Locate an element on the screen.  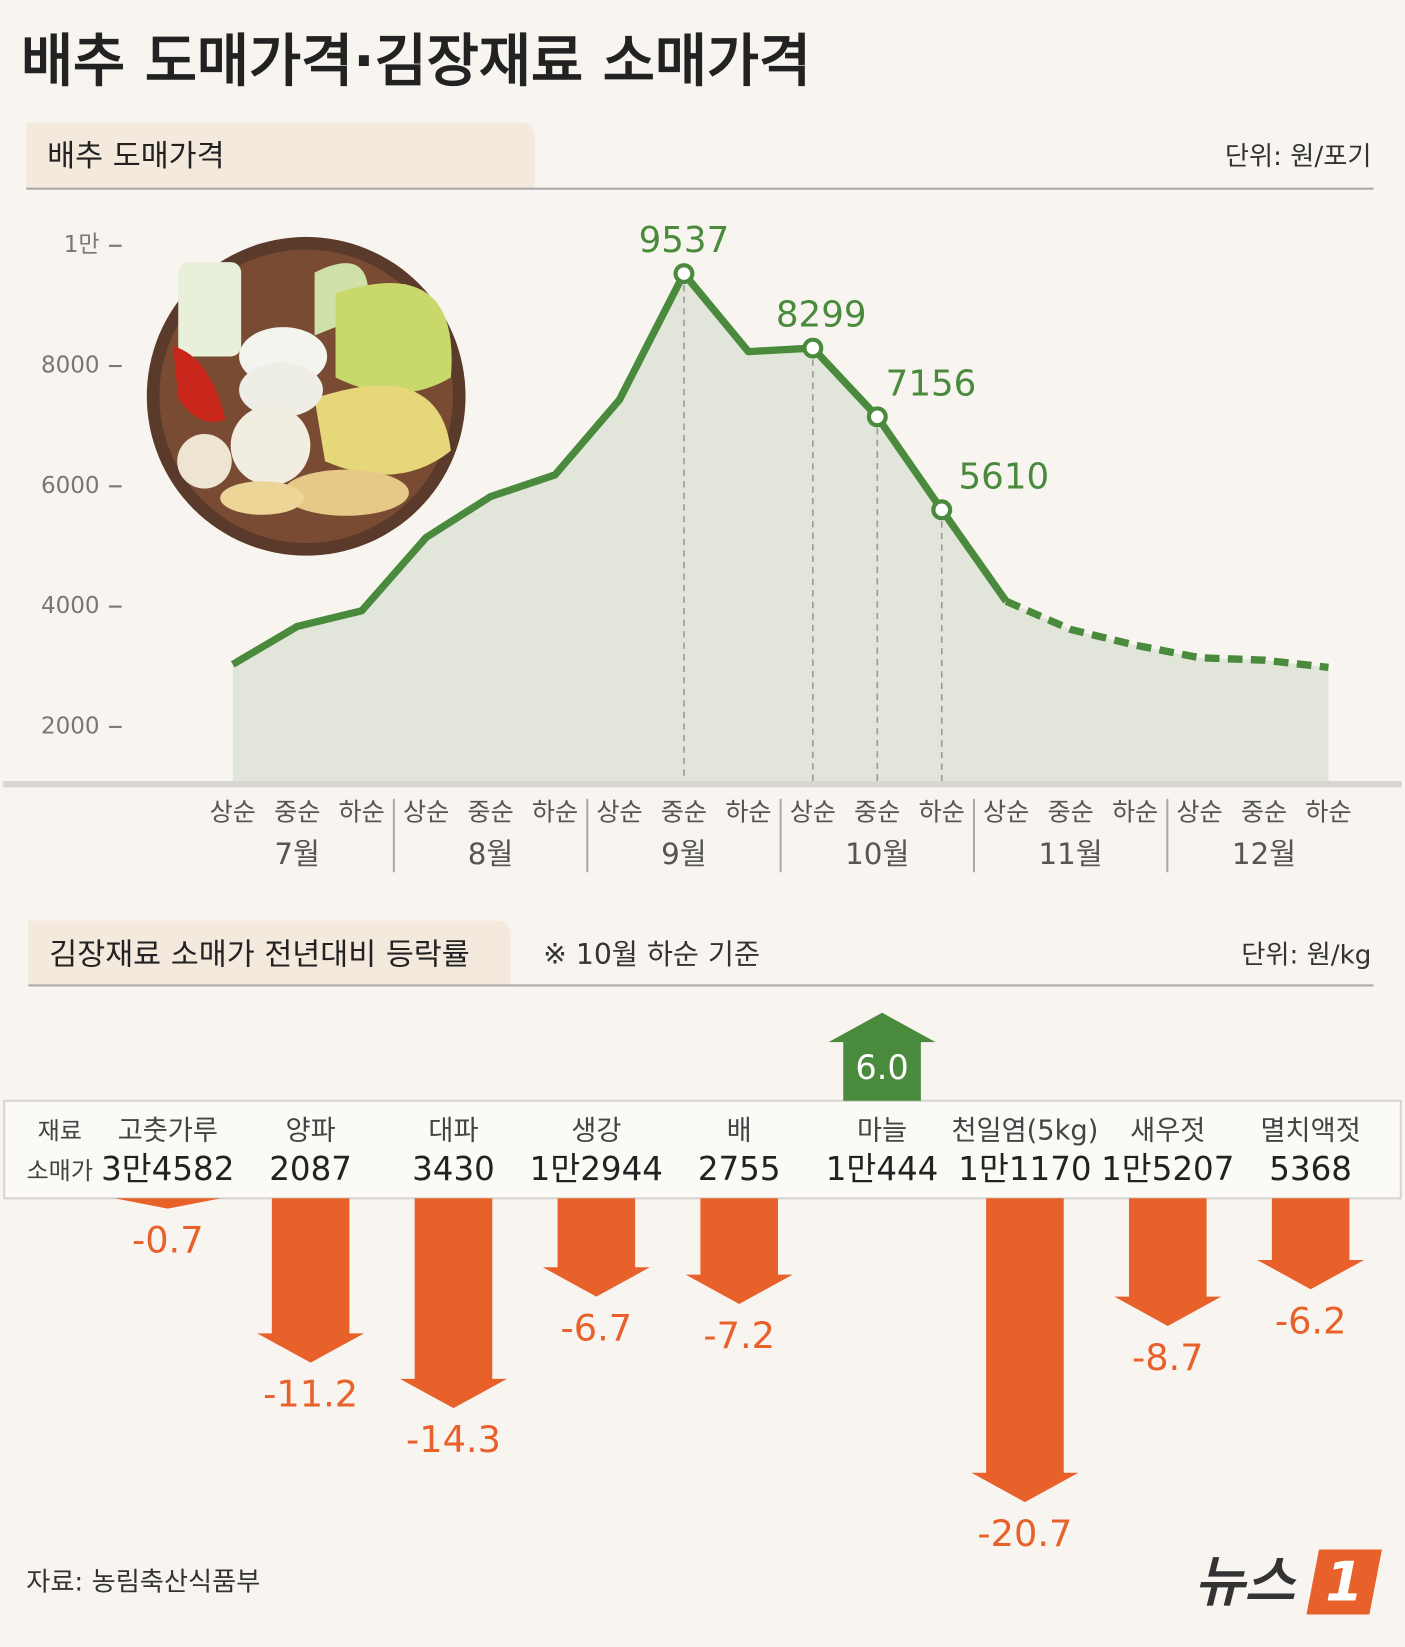
data-label: -0.7 is located at coordinates (168, 1240).